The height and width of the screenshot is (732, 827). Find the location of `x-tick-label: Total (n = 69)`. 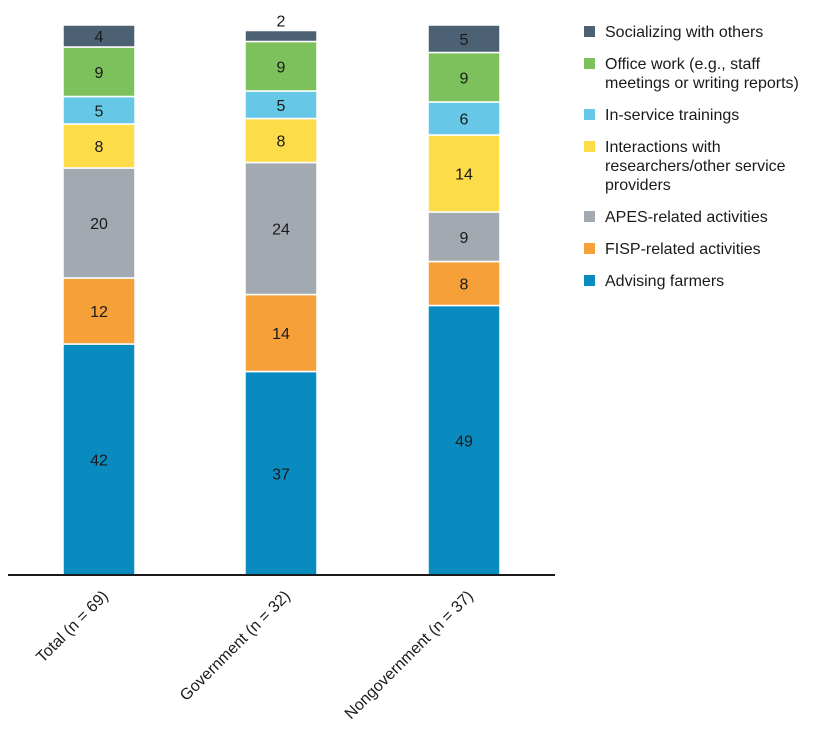

x-tick-label: Total (n = 69) is located at coordinates (72, 627).